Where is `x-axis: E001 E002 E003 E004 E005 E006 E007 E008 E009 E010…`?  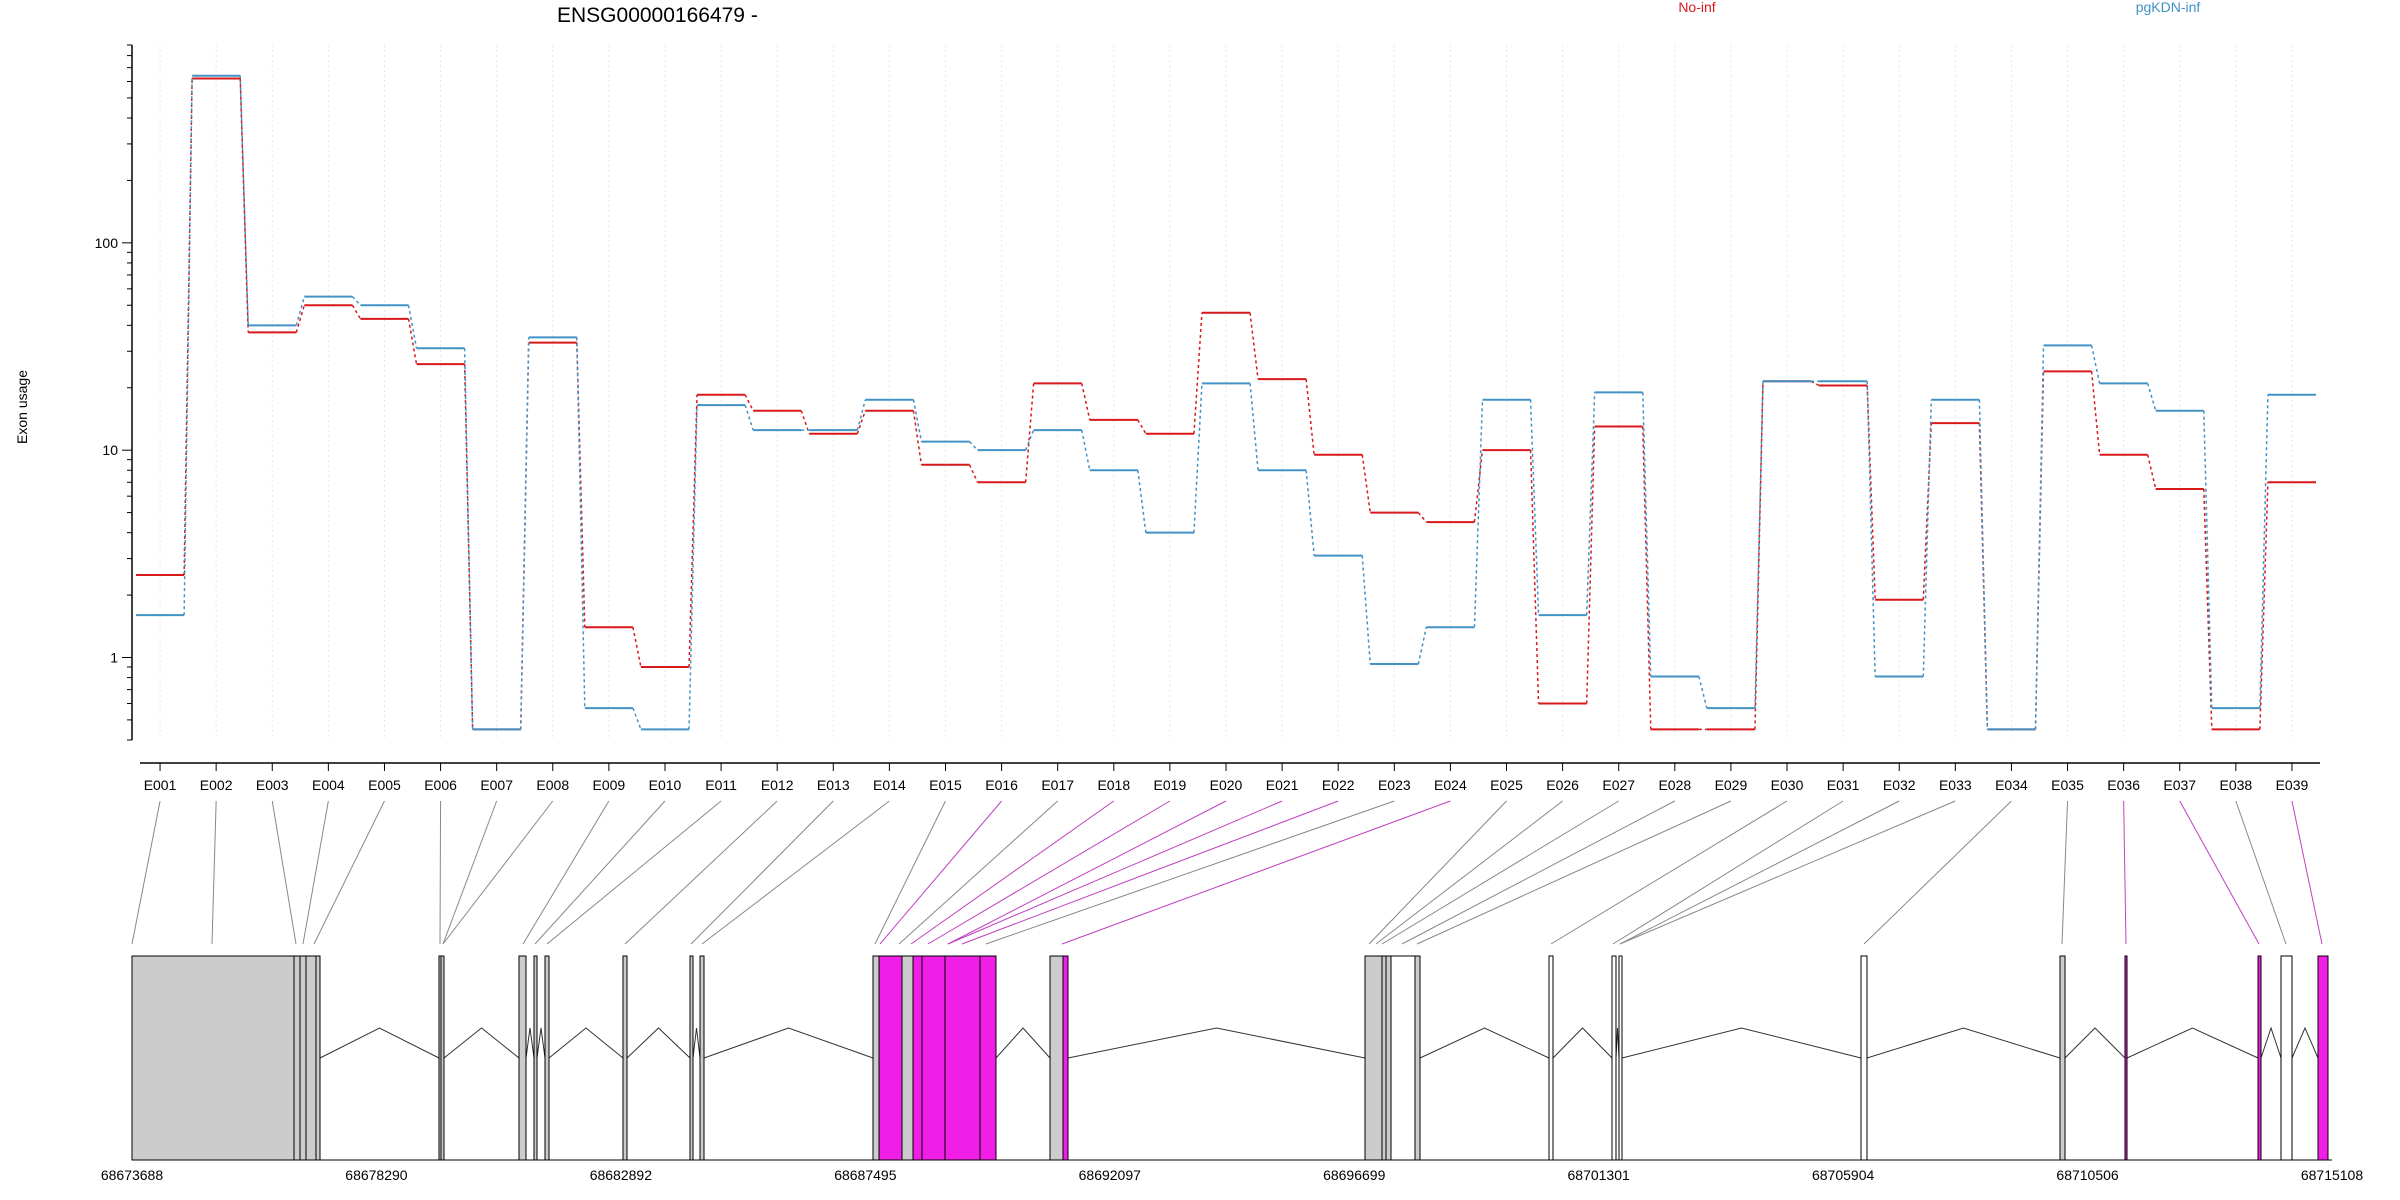
x-axis: E001 E002 E003 E004 E005 E006 E007 E008 E009 E010… is located at coordinates (1230, 777).